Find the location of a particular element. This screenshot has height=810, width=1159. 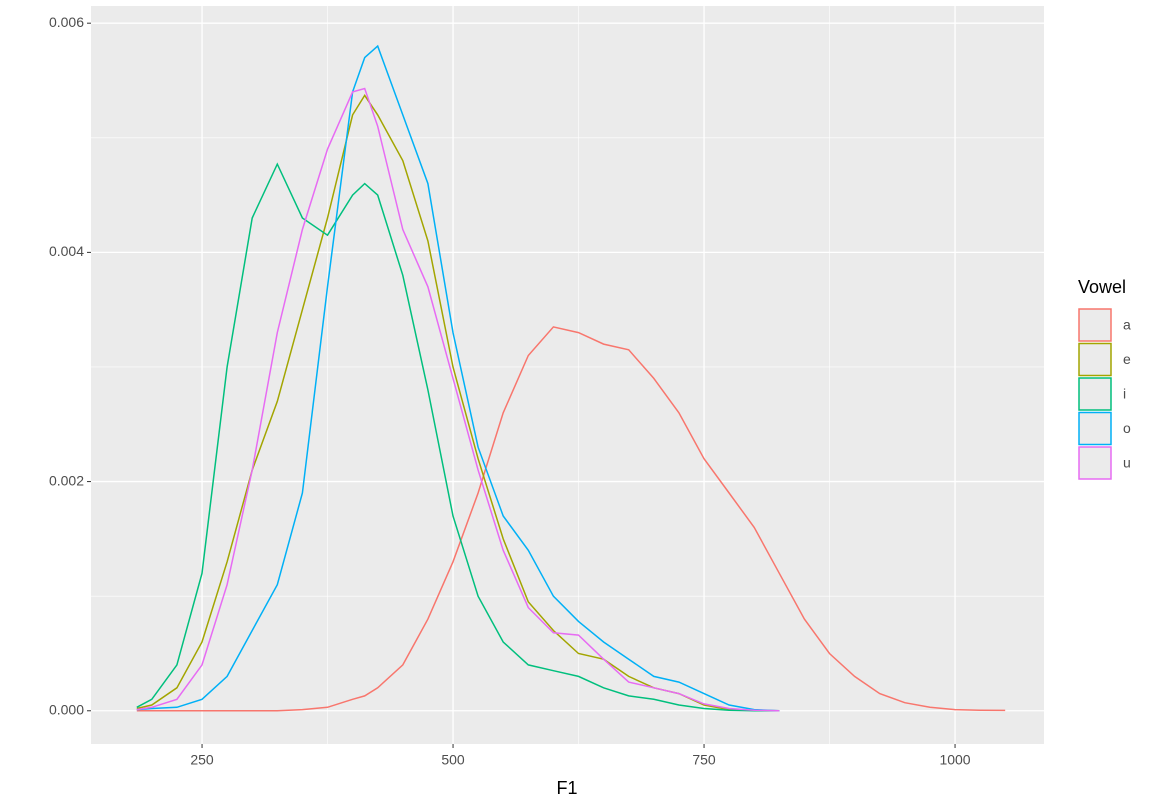

legend-label: e is located at coordinates (1127, 359).